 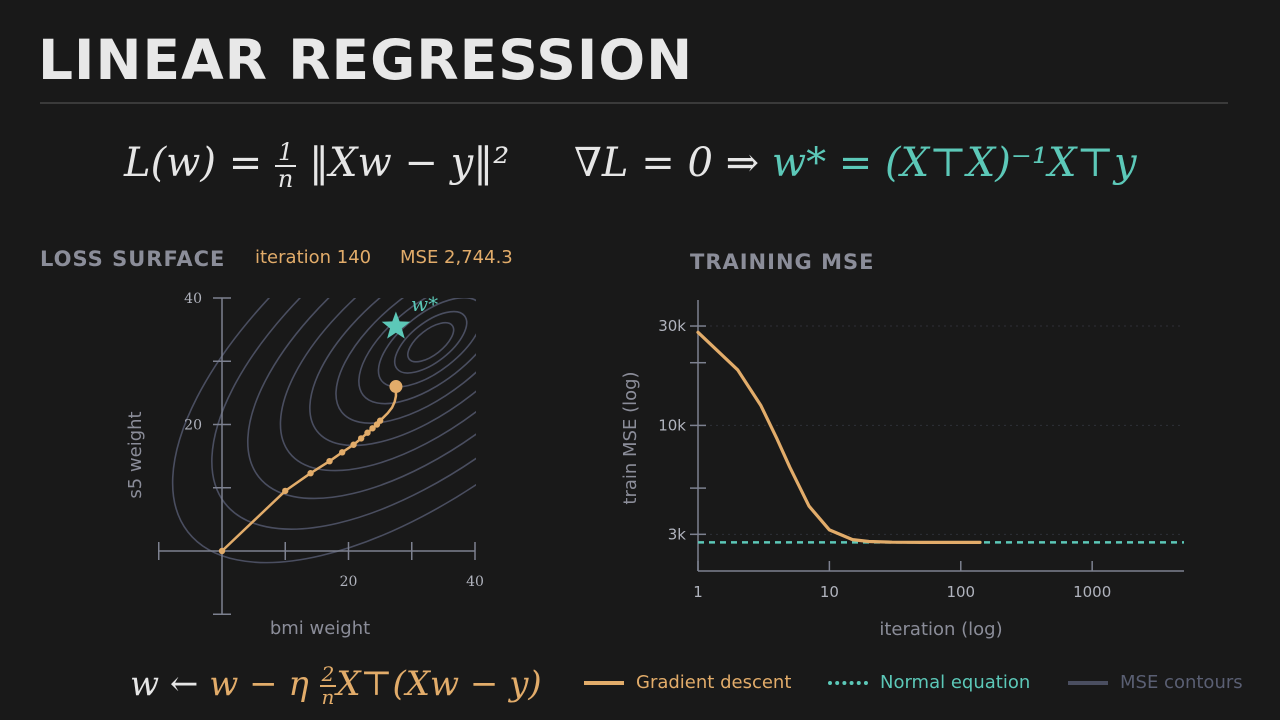 I want to click on loss-x-tick-label: 20, so click(x=349, y=582).